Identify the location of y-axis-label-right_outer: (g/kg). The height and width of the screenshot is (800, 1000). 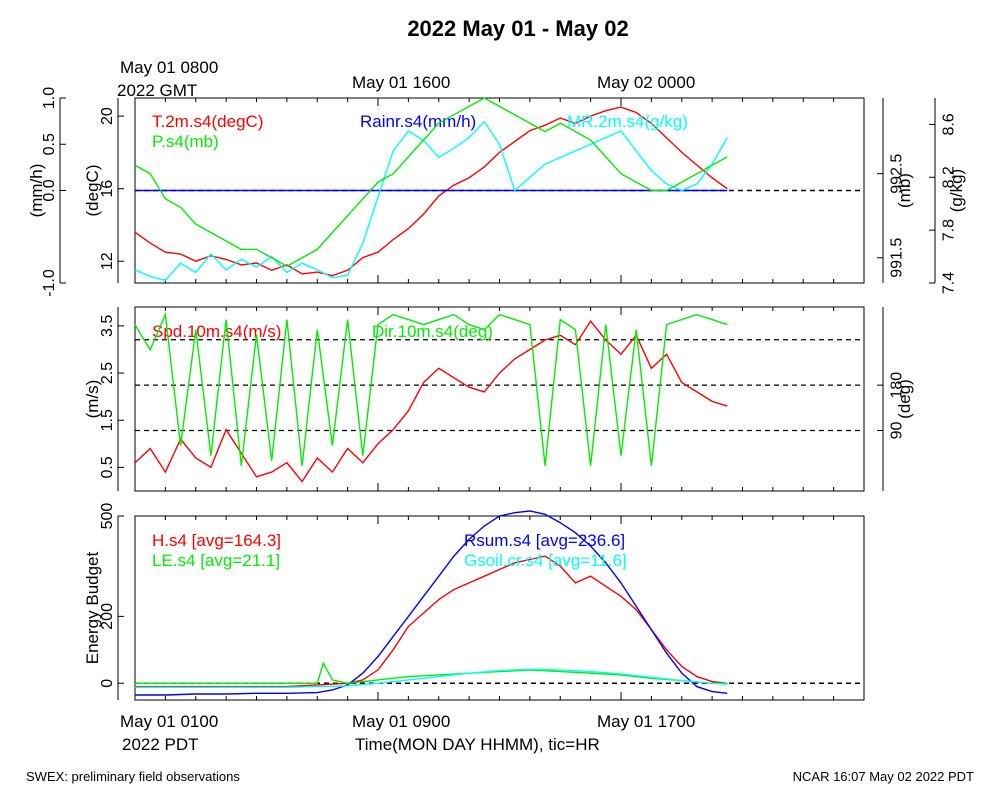
(956, 190).